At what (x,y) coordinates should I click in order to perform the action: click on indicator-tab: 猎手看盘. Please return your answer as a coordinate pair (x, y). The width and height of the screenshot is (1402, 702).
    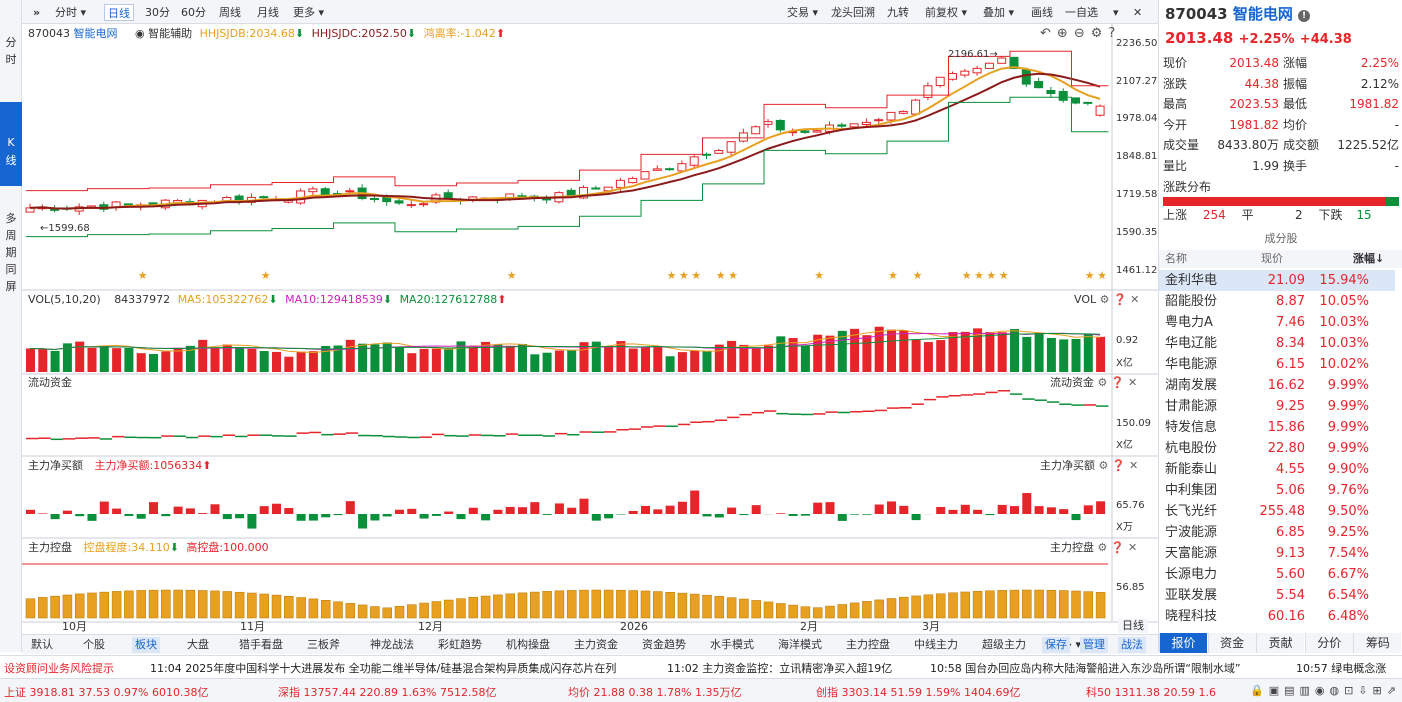
    Looking at the image, I should click on (261, 644).